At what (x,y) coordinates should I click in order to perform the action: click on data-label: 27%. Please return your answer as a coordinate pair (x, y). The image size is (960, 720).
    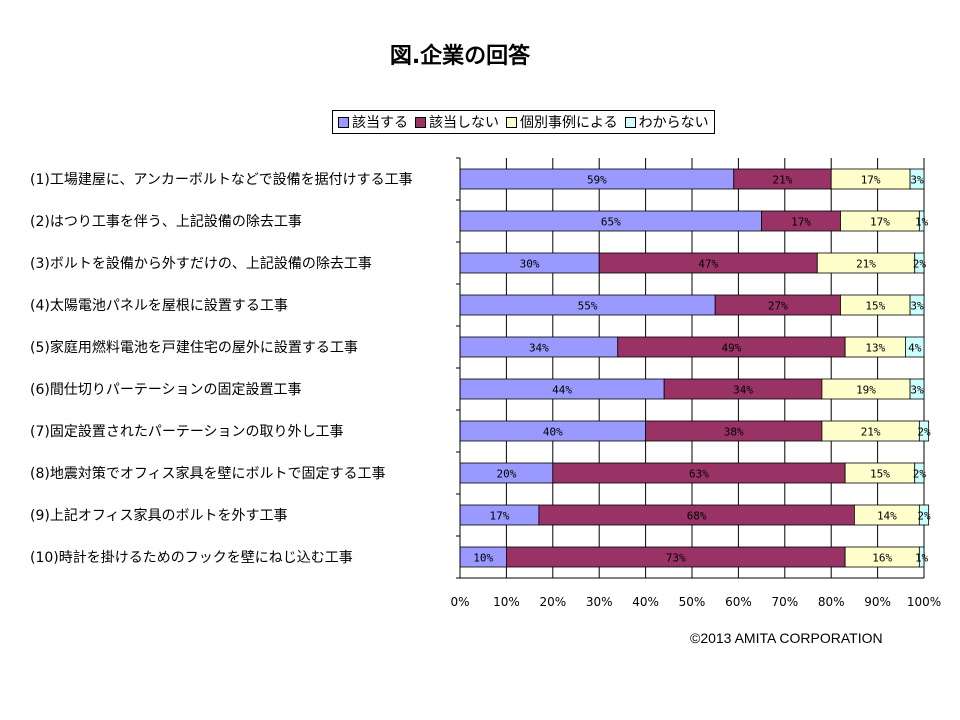
    Looking at the image, I should click on (778, 306).